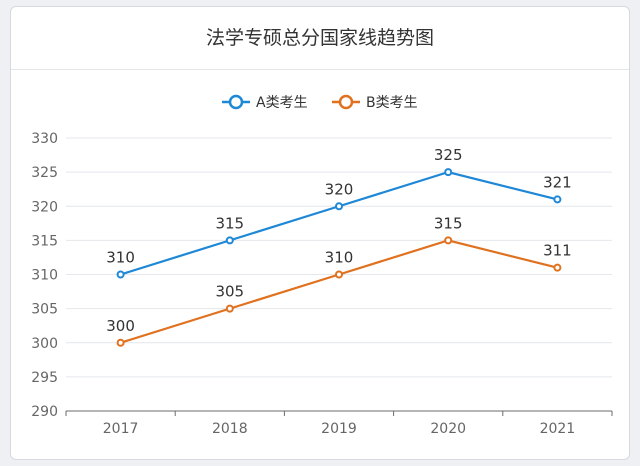 The height and width of the screenshot is (466, 640). Describe the element at coordinates (558, 429) in the screenshot. I see `x-tick-label: 2021` at that location.